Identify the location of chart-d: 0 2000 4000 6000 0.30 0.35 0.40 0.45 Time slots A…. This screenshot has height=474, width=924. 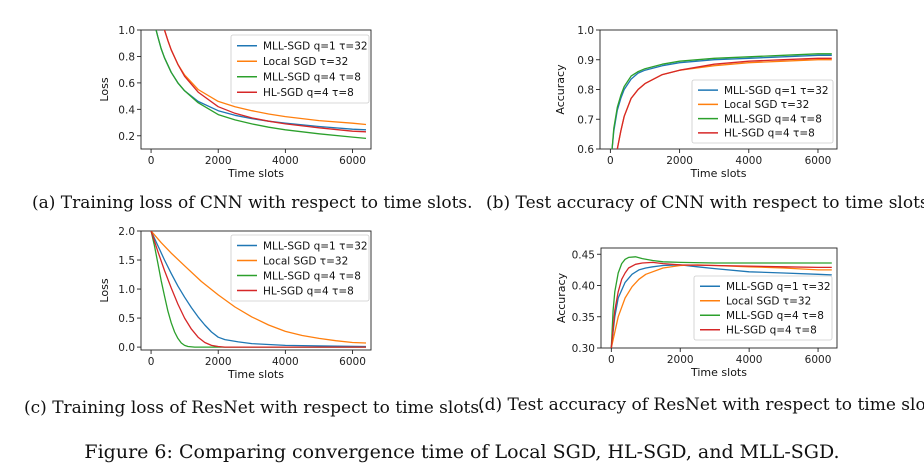
(696, 313).